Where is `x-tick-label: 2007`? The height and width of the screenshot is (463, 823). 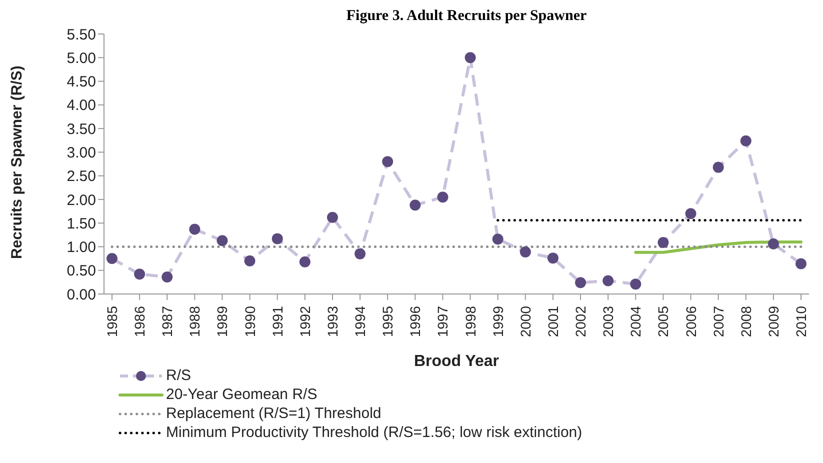 x-tick-label: 2007 is located at coordinates (718, 322).